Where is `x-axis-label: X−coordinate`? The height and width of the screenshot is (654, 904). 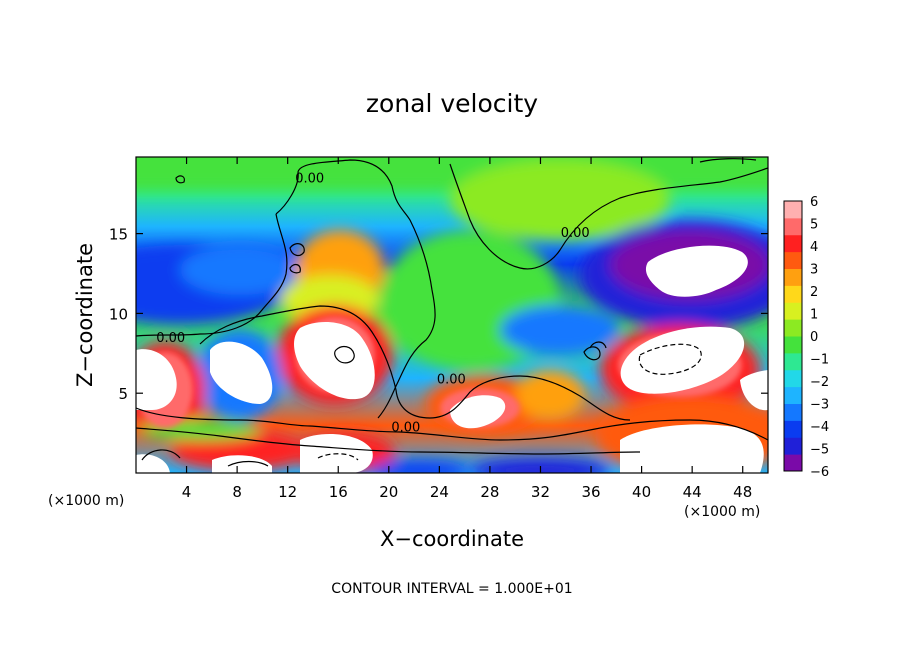
x-axis-label: X−coordinate is located at coordinates (452, 539).